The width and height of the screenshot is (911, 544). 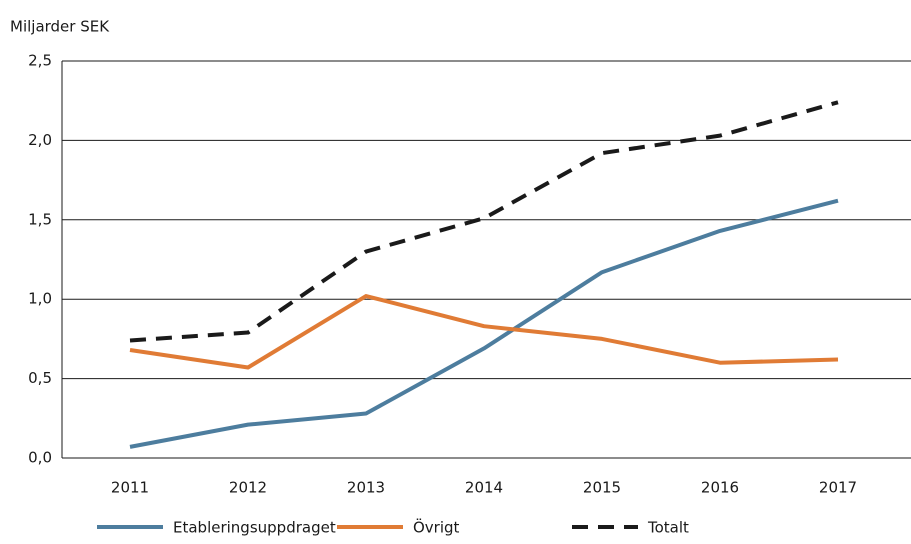 What do you see at coordinates (484, 332) in the screenshot?
I see `series-line` at bounding box center [484, 332].